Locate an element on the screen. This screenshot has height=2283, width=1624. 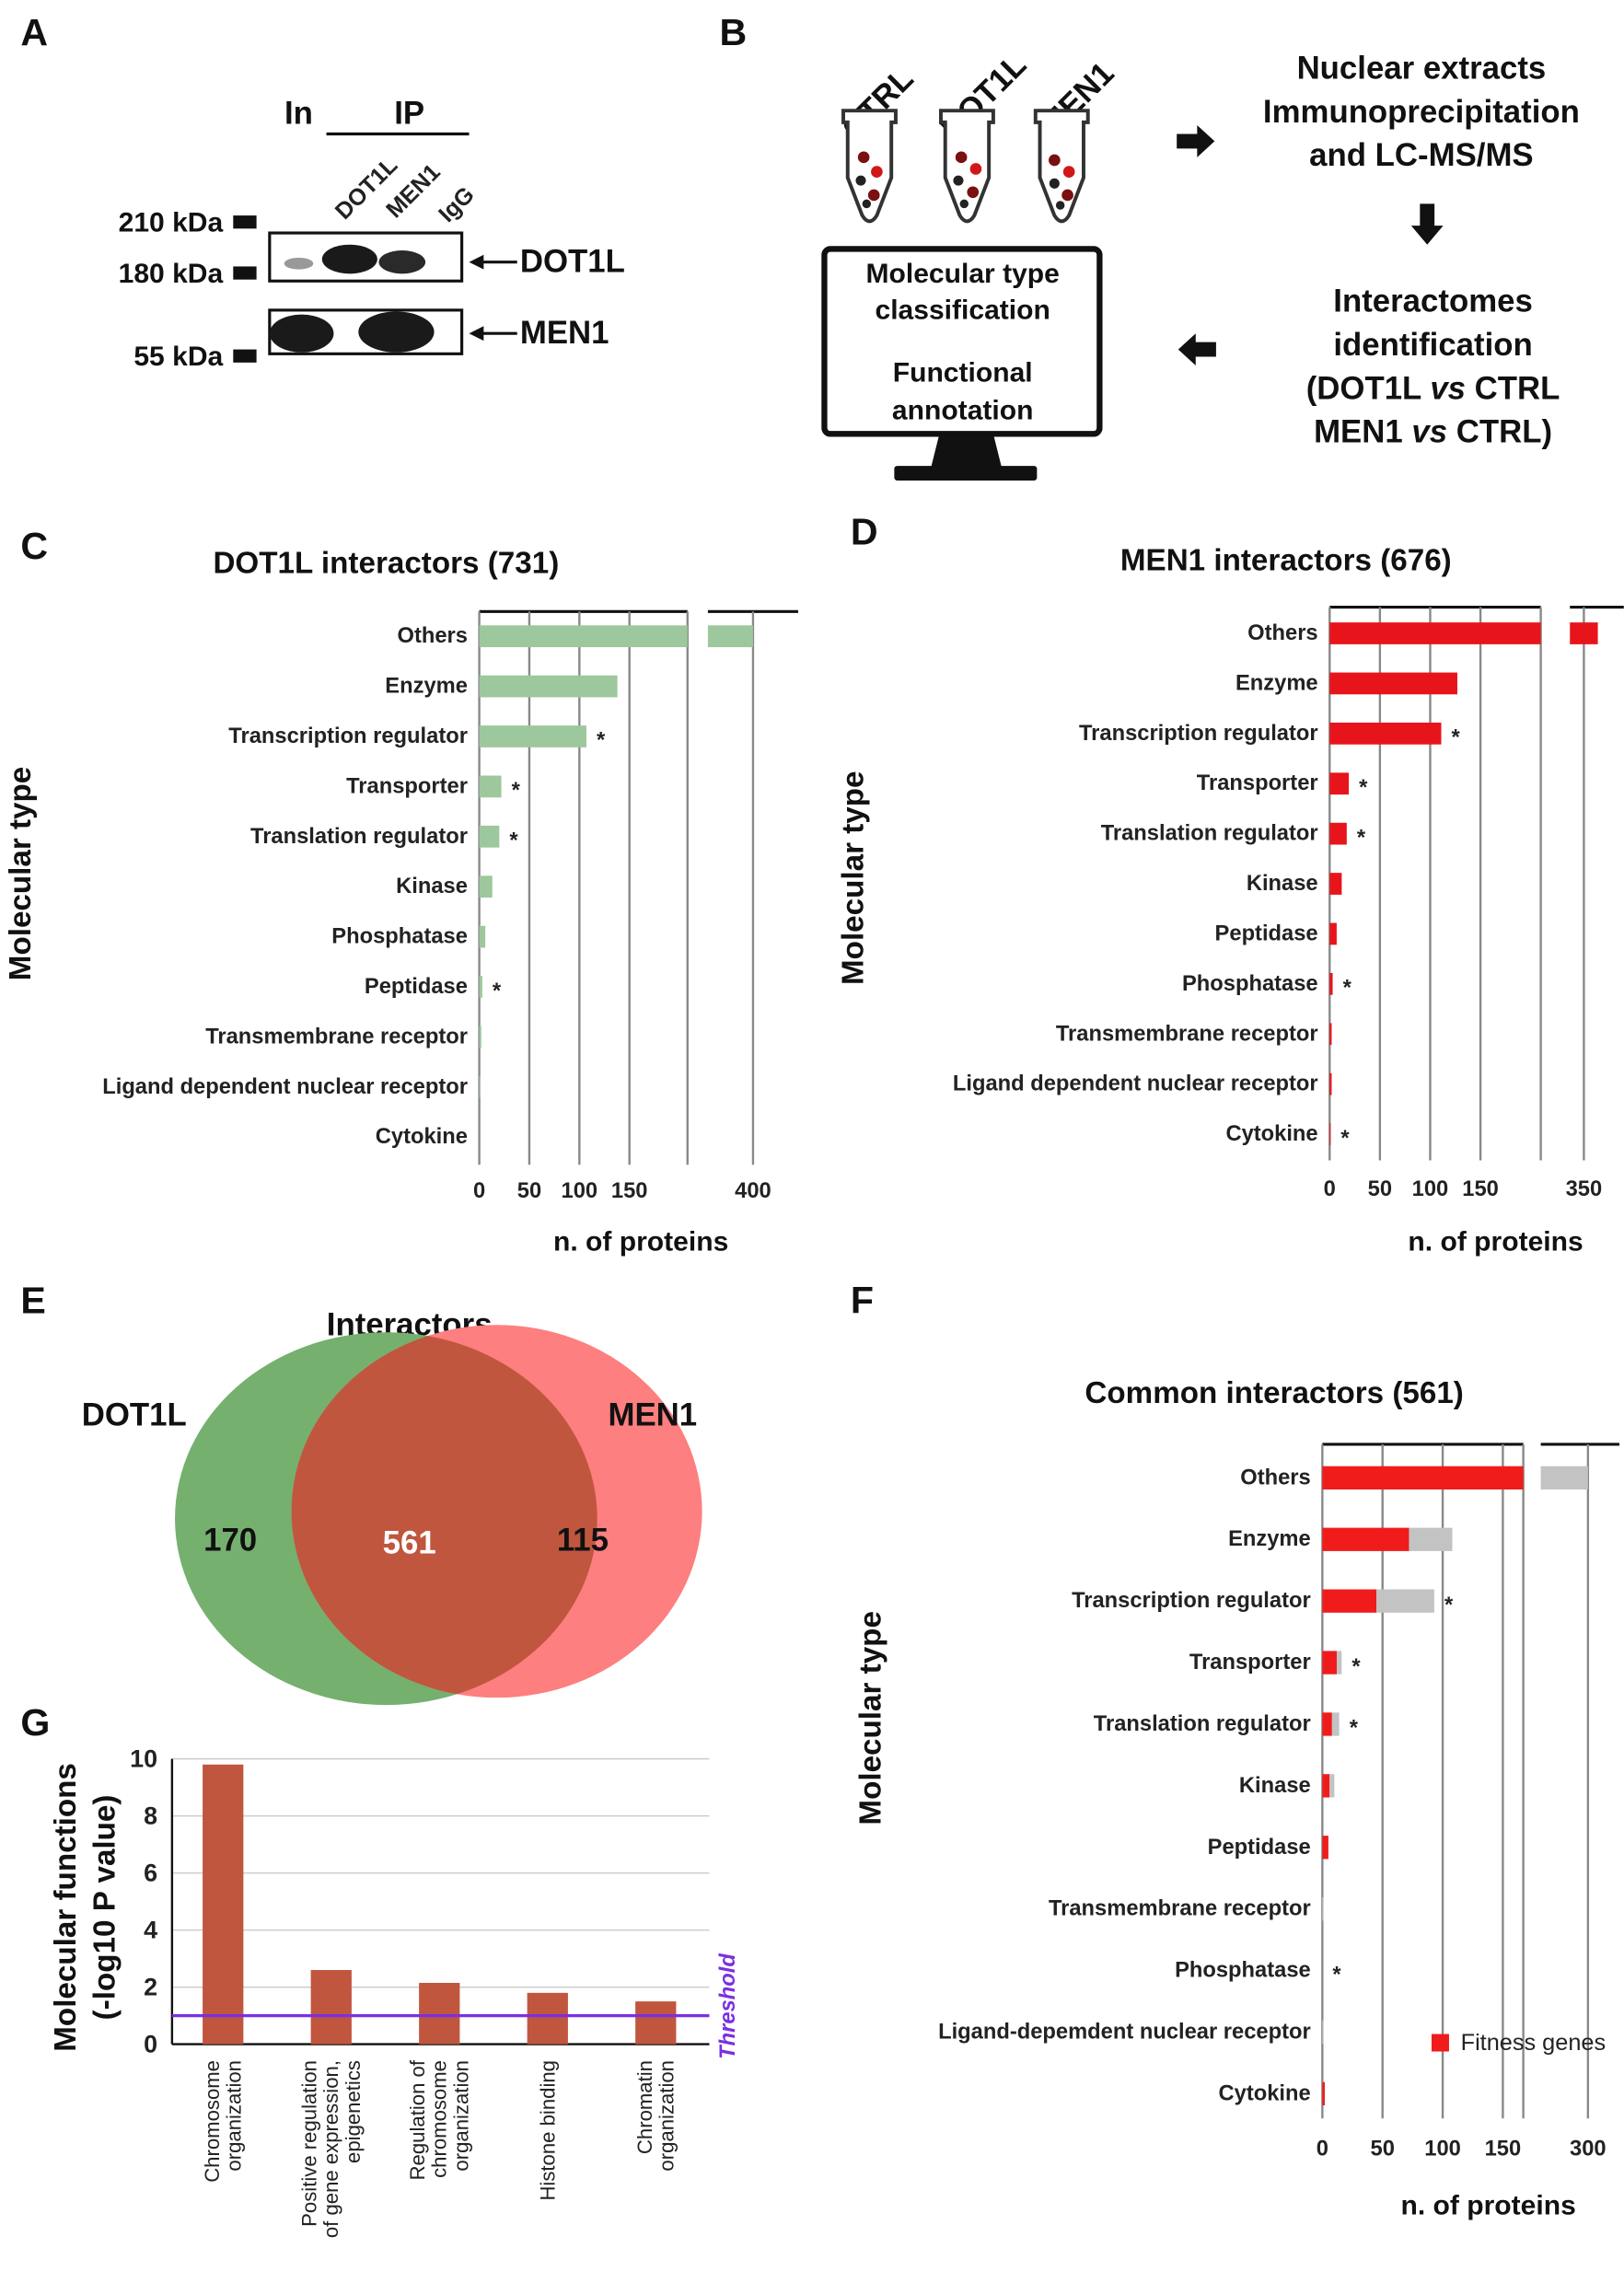
x-tick-label: 400 is located at coordinates (753, 1191).